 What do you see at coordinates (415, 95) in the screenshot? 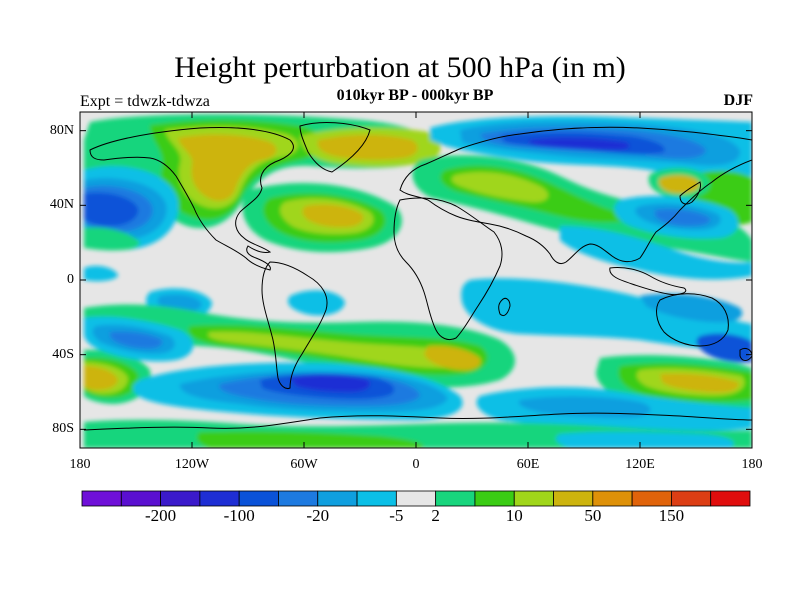
I see `plot-subtitle: 010kyr BP - 000kyr BP` at bounding box center [415, 95].